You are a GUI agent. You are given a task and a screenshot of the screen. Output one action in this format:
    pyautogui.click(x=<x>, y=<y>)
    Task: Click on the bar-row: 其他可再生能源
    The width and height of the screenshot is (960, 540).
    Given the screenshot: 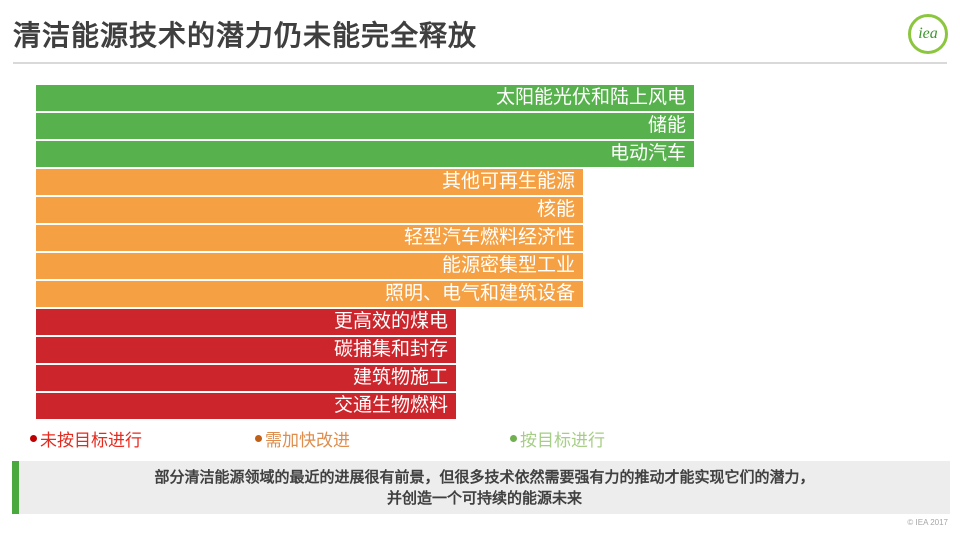 What is the action you would take?
    pyautogui.click(x=309, y=182)
    